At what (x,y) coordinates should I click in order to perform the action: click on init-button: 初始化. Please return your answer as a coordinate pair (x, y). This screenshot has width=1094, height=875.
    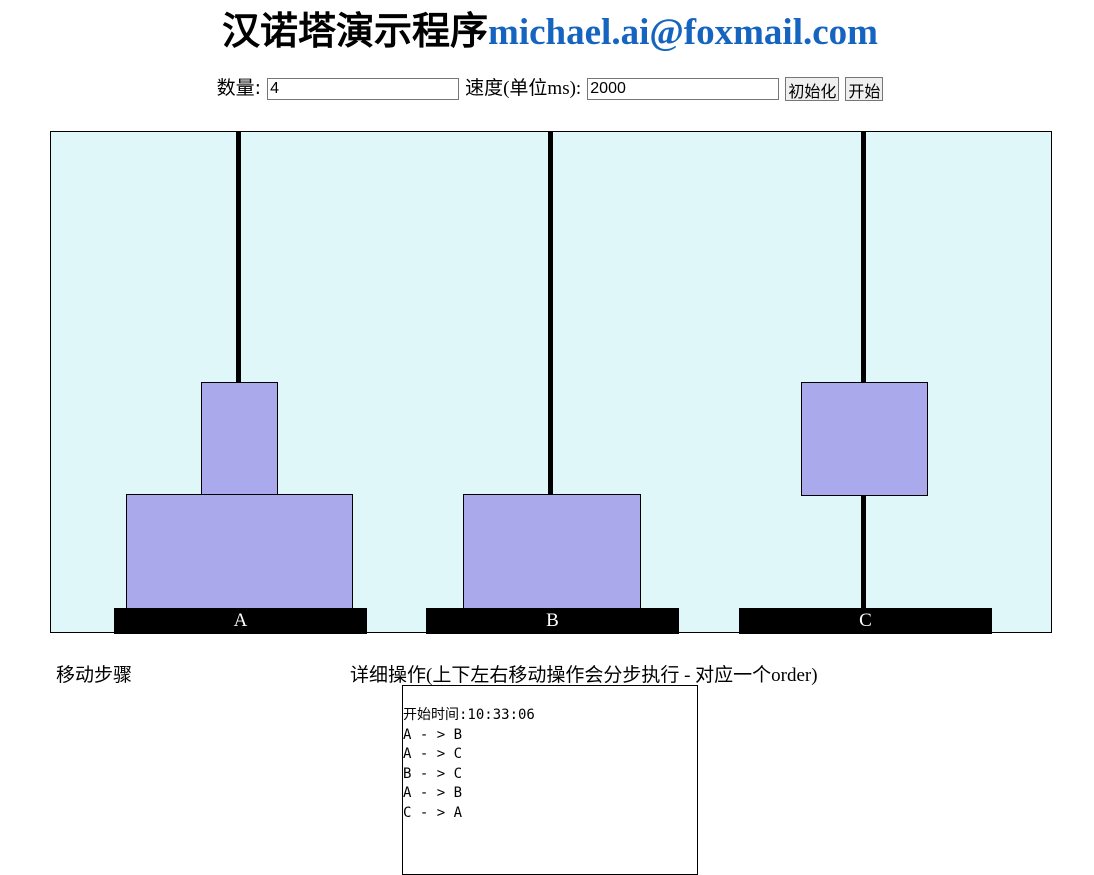
    Looking at the image, I should click on (812, 89).